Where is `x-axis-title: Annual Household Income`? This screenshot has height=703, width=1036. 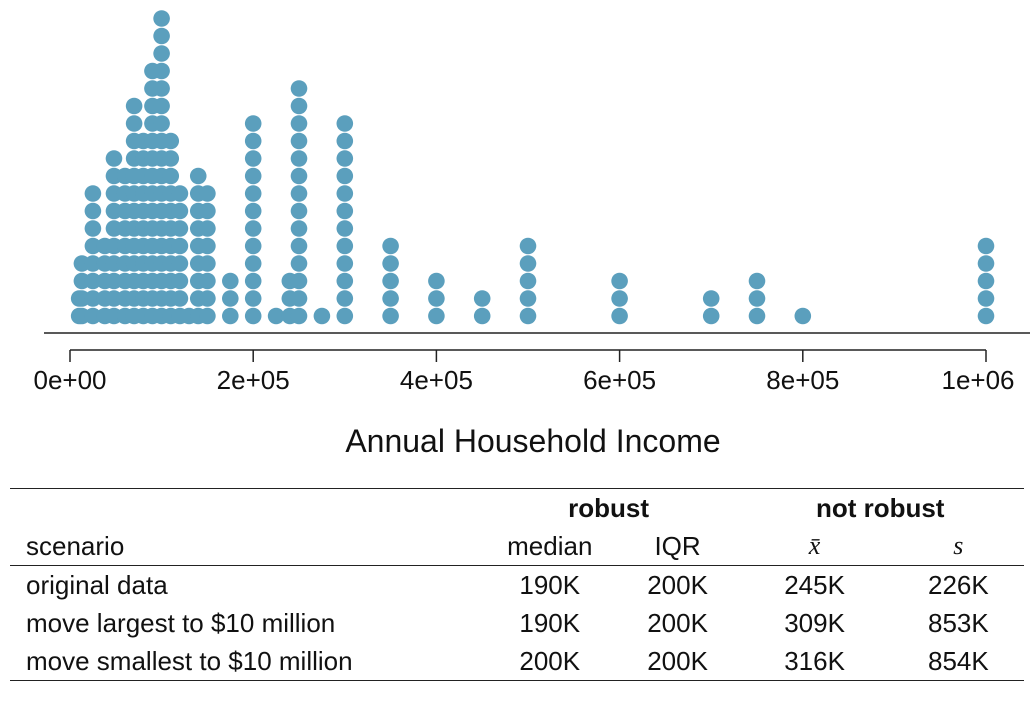 x-axis-title: Annual Household Income is located at coordinates (532, 441).